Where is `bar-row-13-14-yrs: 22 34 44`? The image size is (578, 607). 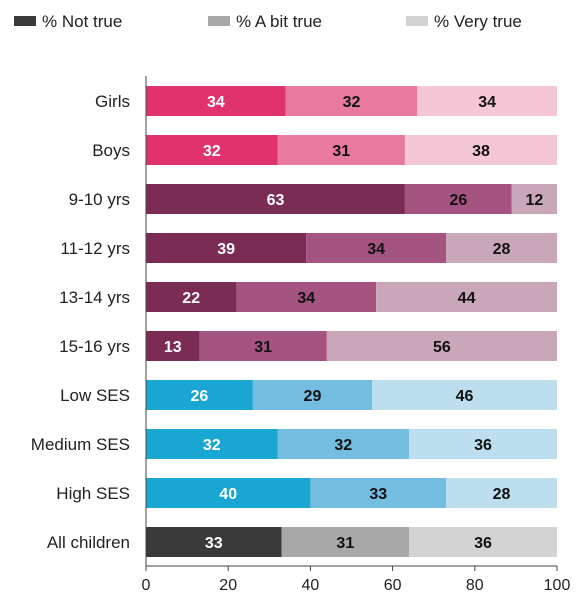 bar-row-13-14-yrs: 22 34 44 is located at coordinates (351, 297).